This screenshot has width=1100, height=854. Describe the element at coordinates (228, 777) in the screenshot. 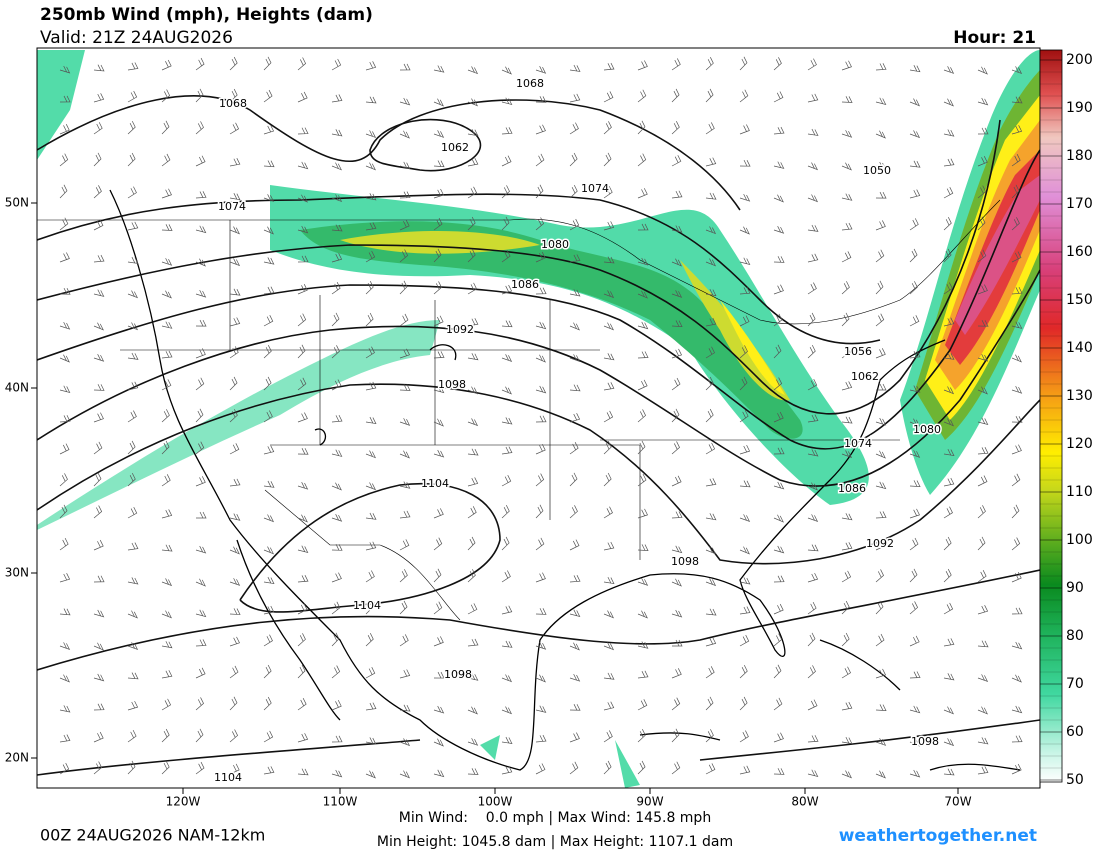

I see `contour-label: 1104` at that location.